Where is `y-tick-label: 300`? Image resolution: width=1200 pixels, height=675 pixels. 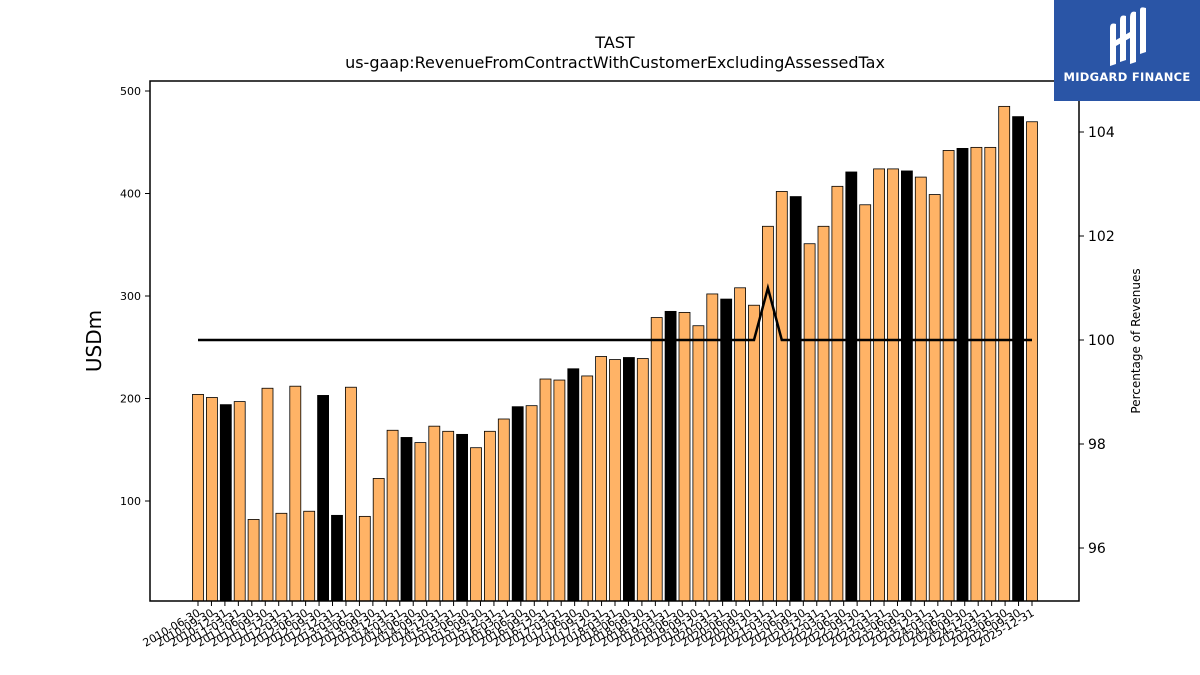 y-tick-label: 300 is located at coordinates (130, 296).